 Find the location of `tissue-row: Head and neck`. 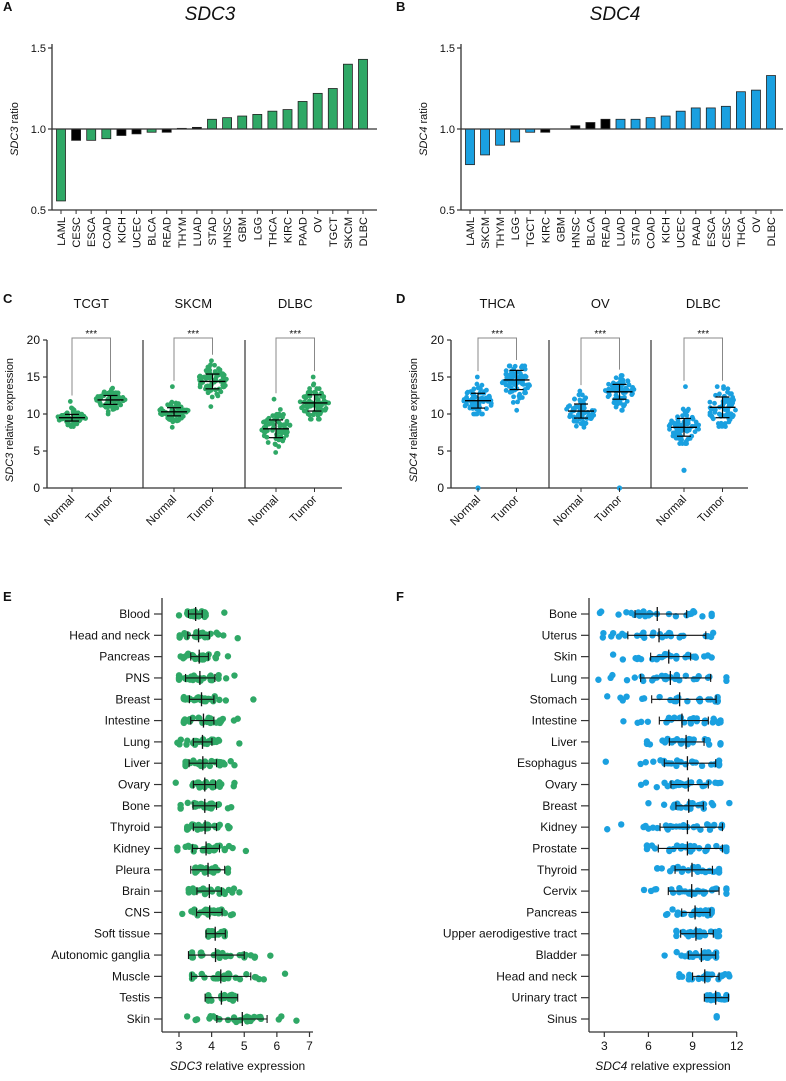

tissue-row: Head and neck is located at coordinates (155, 635).